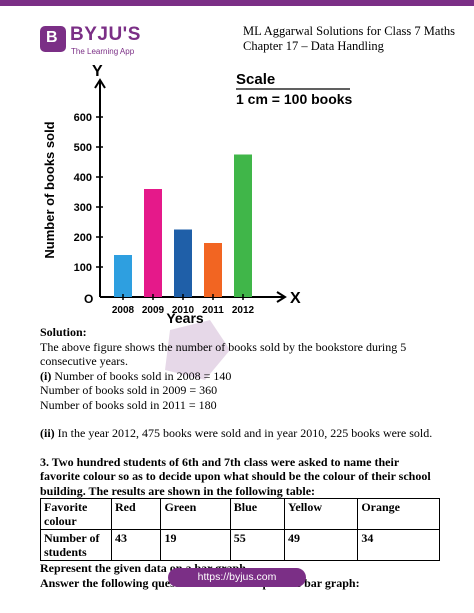  What do you see at coordinates (257, 545) in the screenshot?
I see `table-cell: 55` at bounding box center [257, 545].